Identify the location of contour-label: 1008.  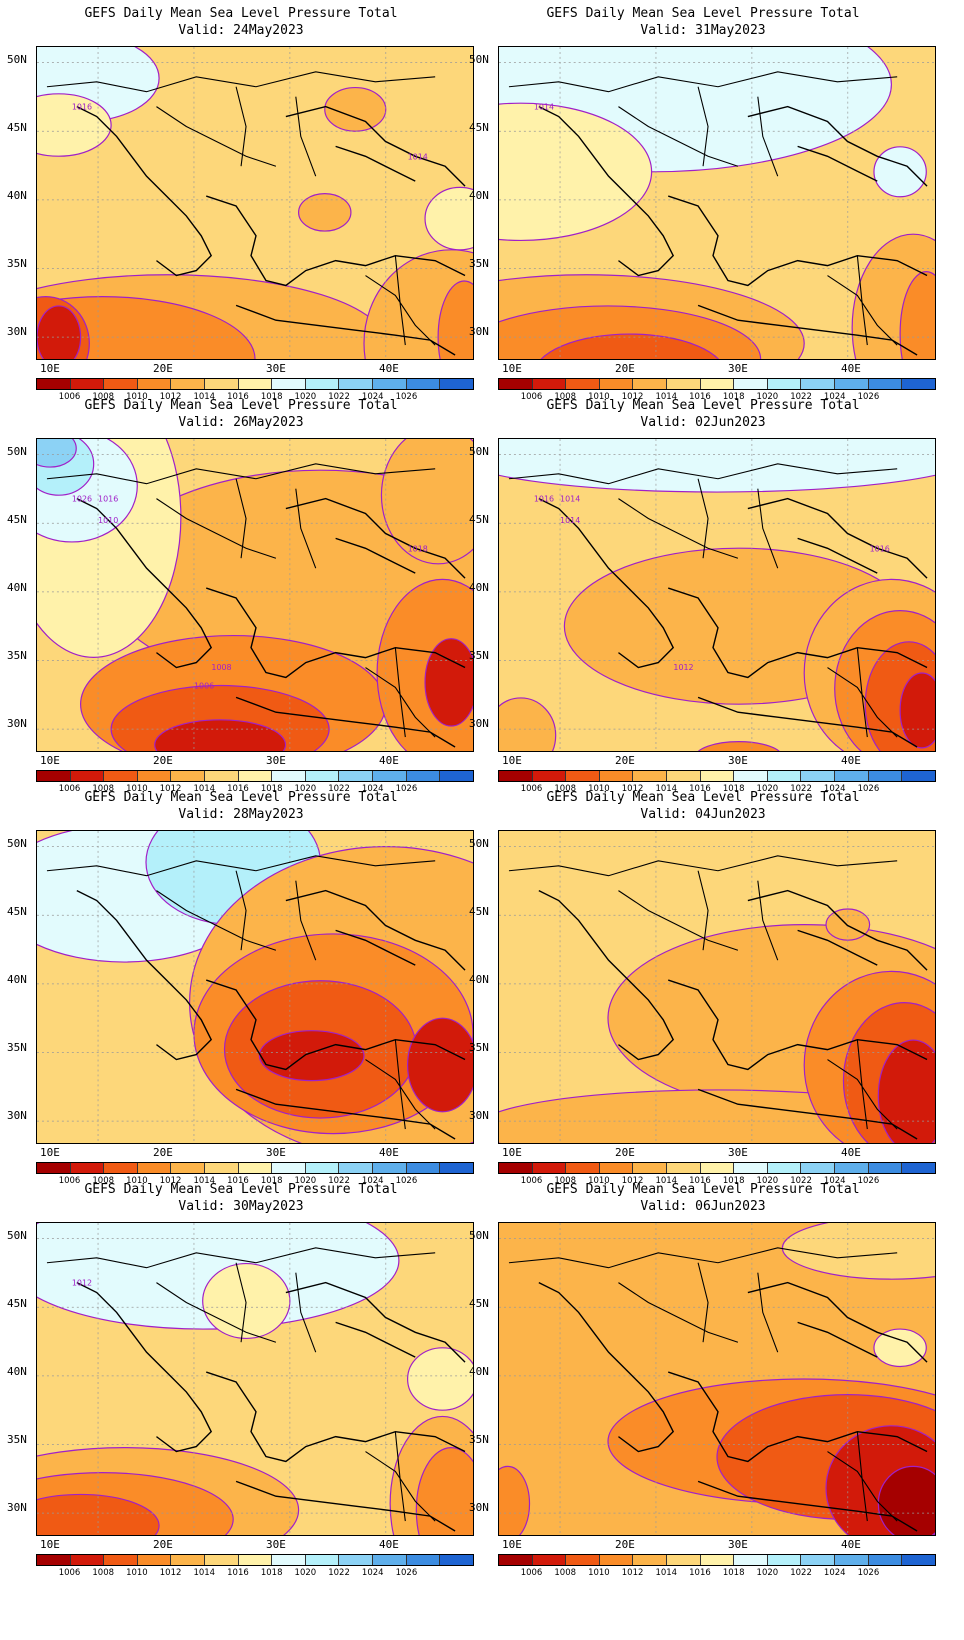
(221, 667).